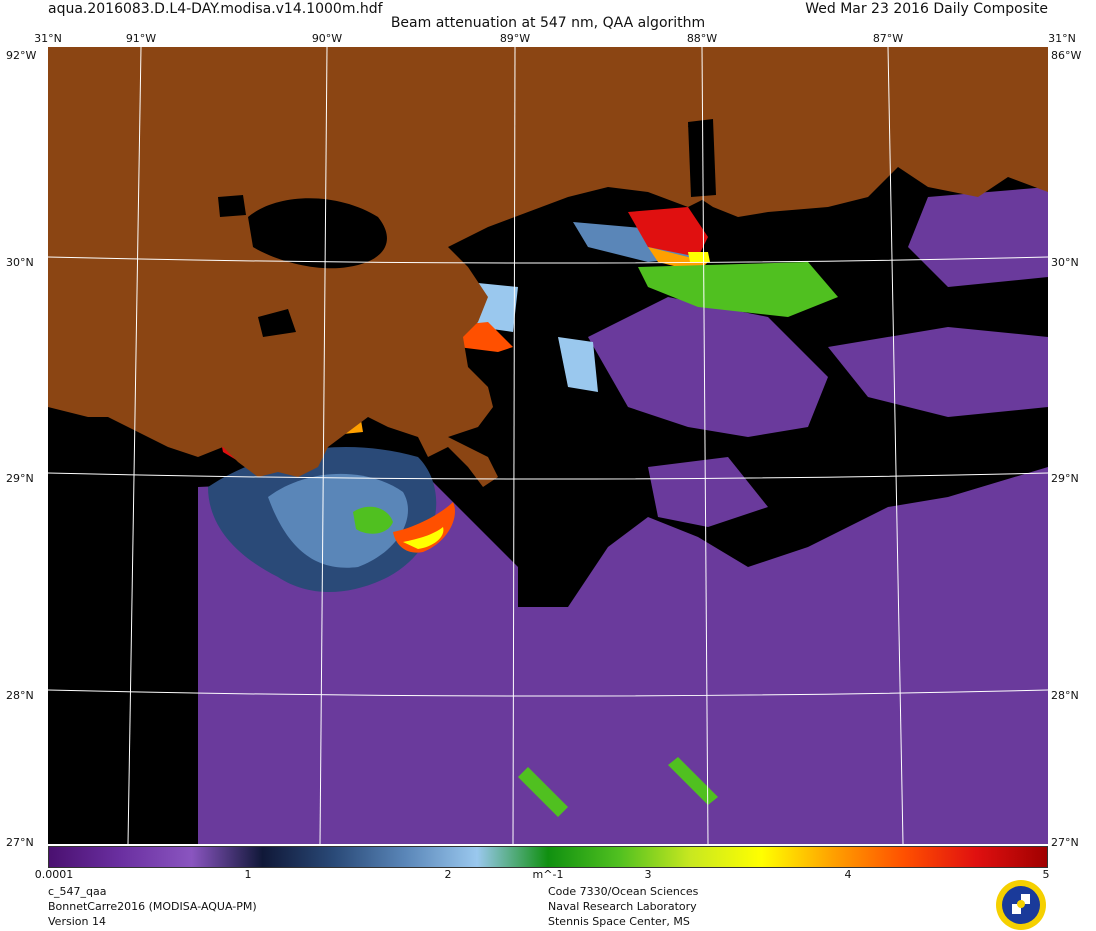 The width and height of the screenshot is (1096, 931). What do you see at coordinates (48, 38) in the screenshot?
I see `corner-top-left-label: 31°N` at bounding box center [48, 38].